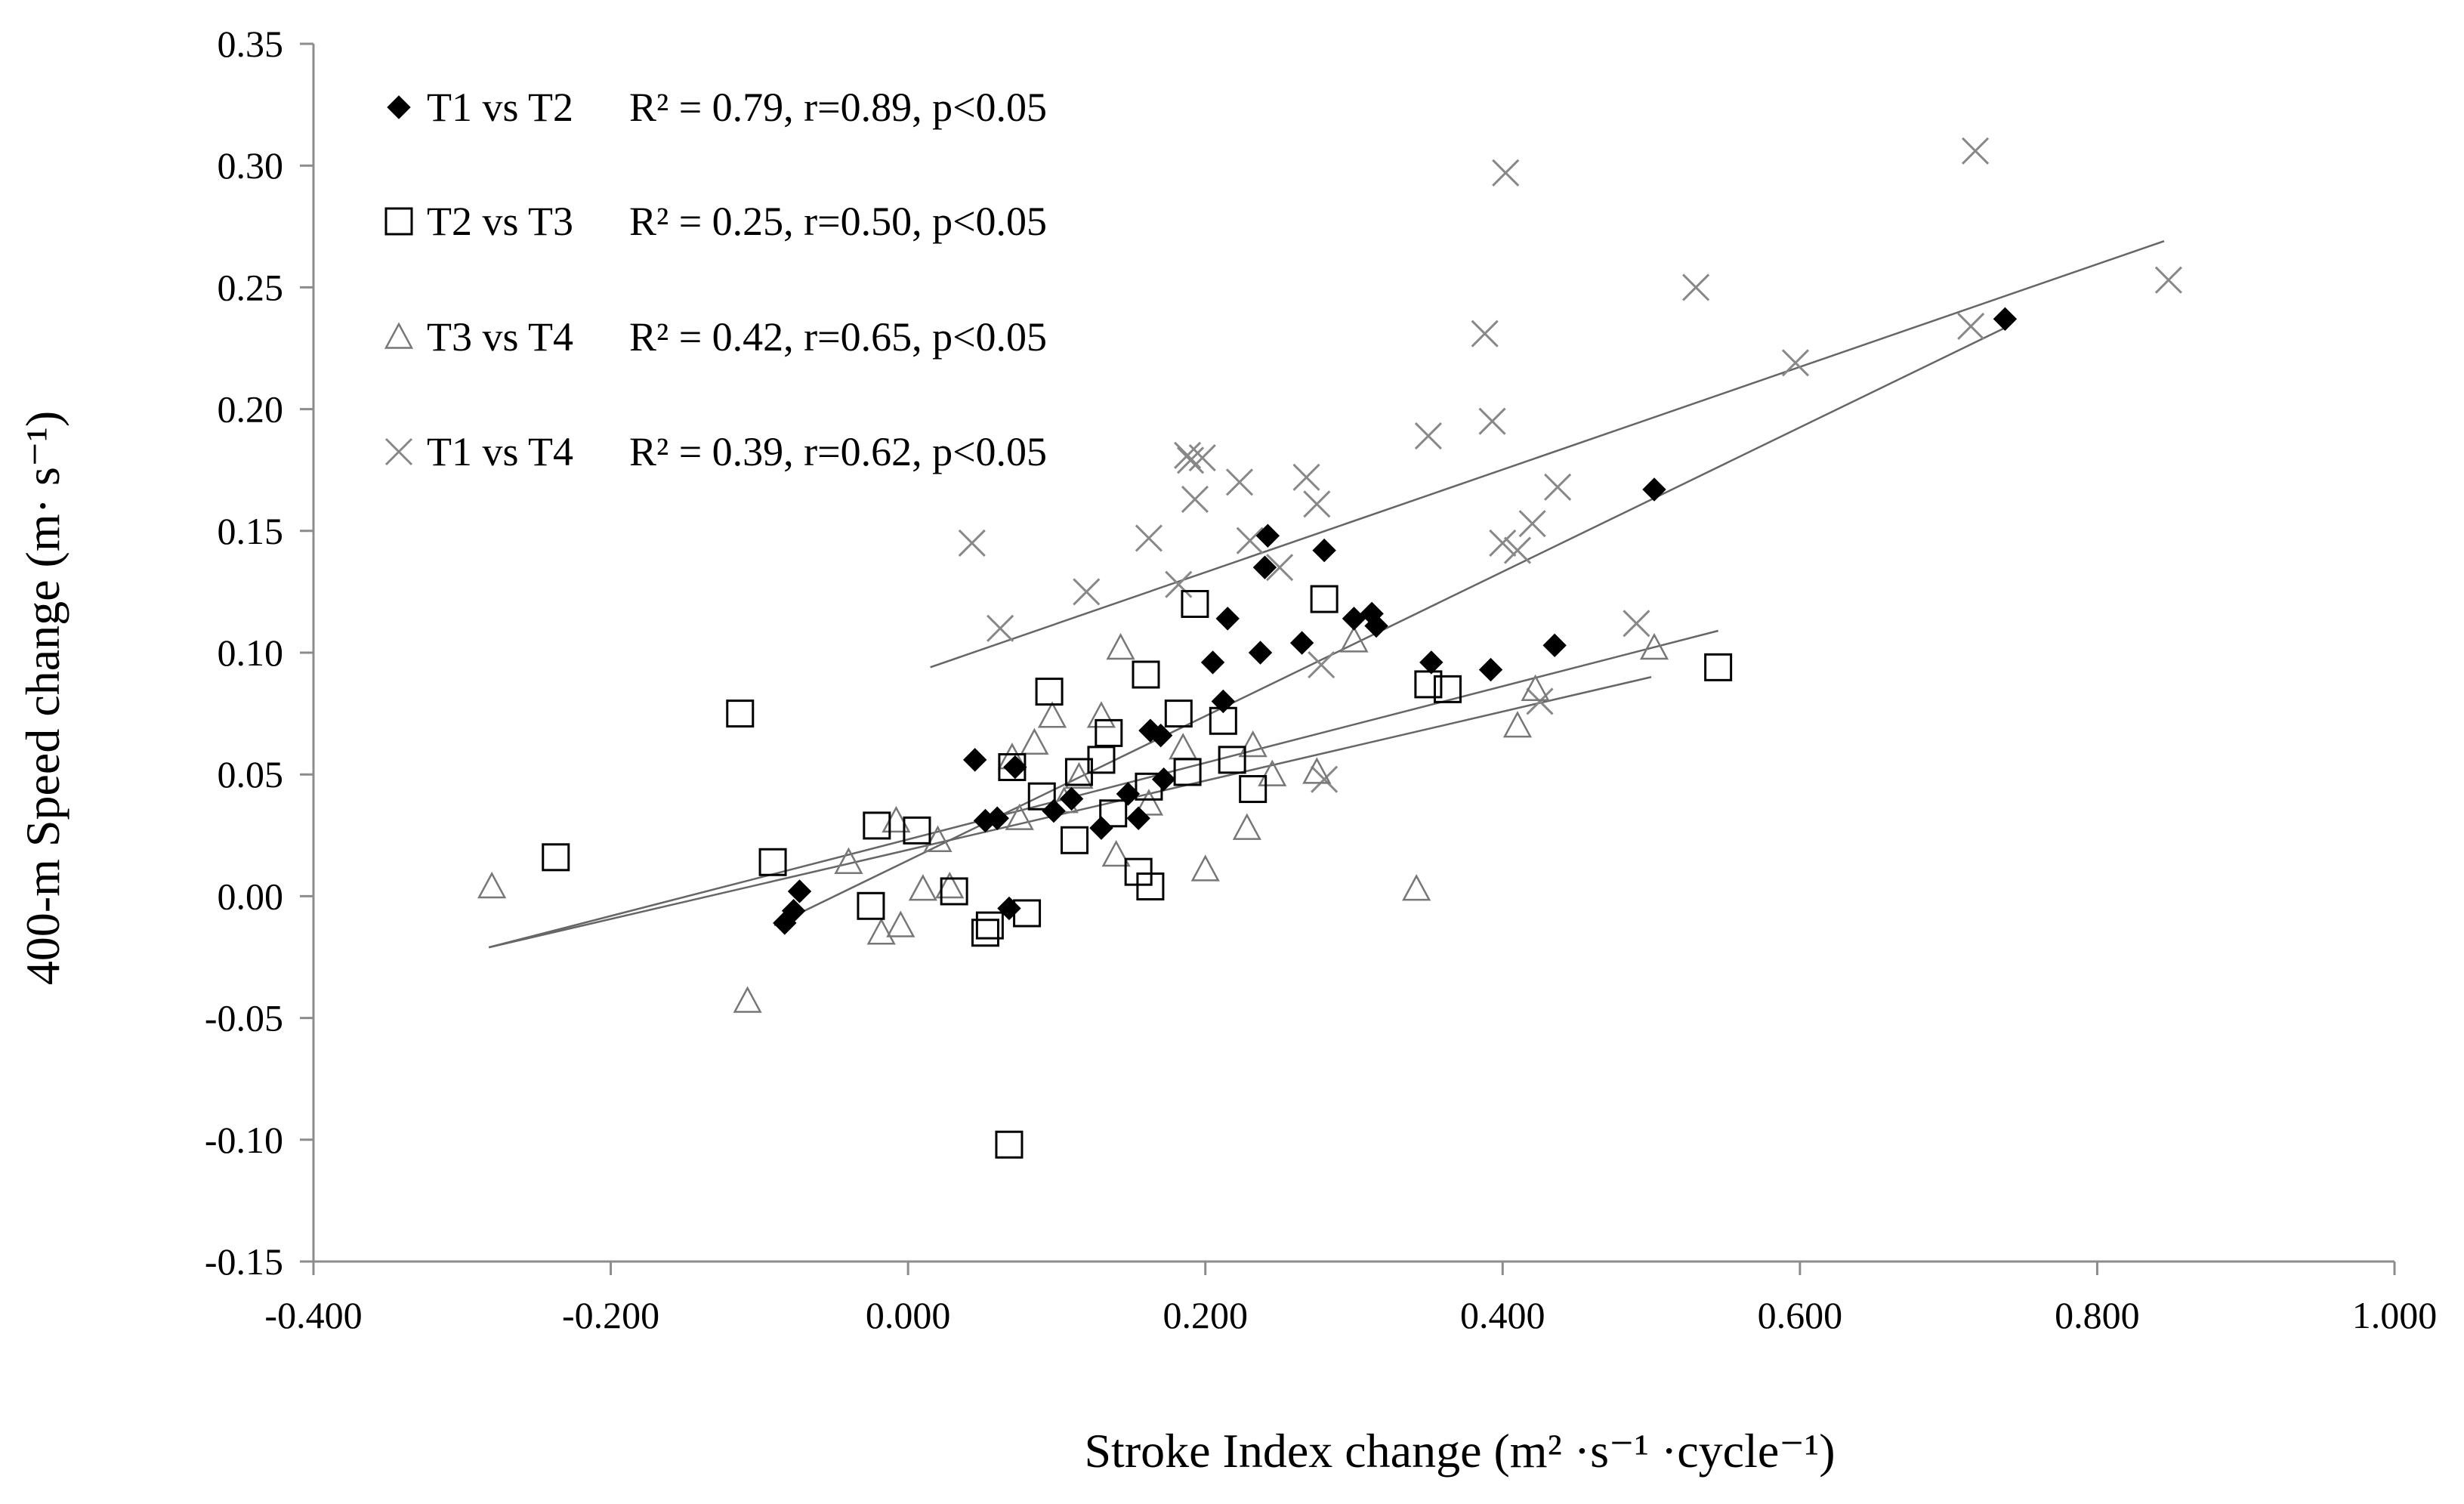  Describe the element at coordinates (43, 698) in the screenshot. I see `y-axis-title: 400-m Speed change (m· s⁻¹)` at that location.